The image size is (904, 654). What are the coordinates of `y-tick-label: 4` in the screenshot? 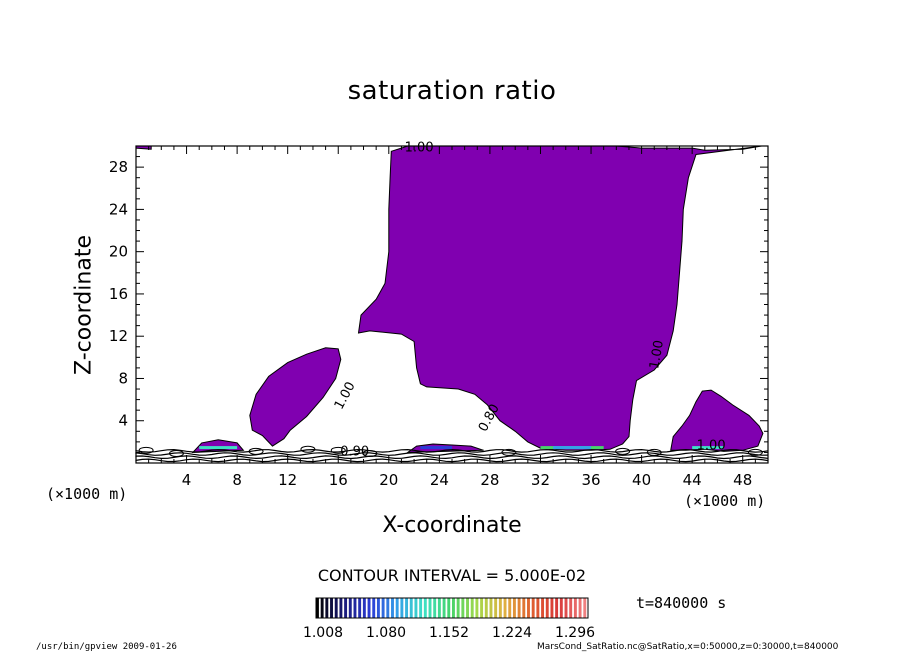 It's located at (123, 421).